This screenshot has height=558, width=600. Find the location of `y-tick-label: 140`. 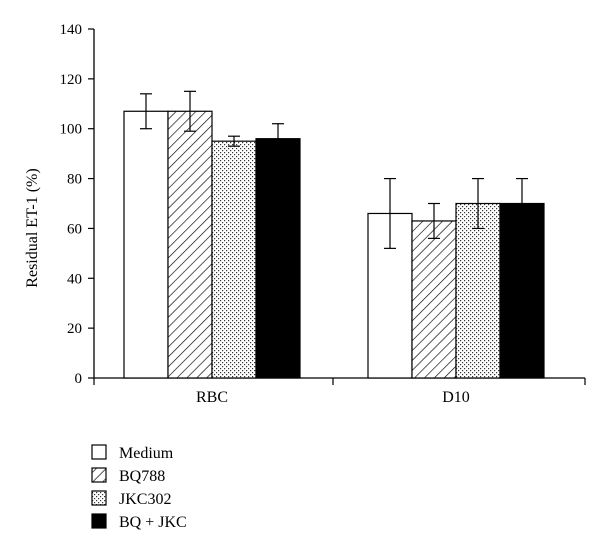

y-tick-label: 140 is located at coordinates (71, 30).